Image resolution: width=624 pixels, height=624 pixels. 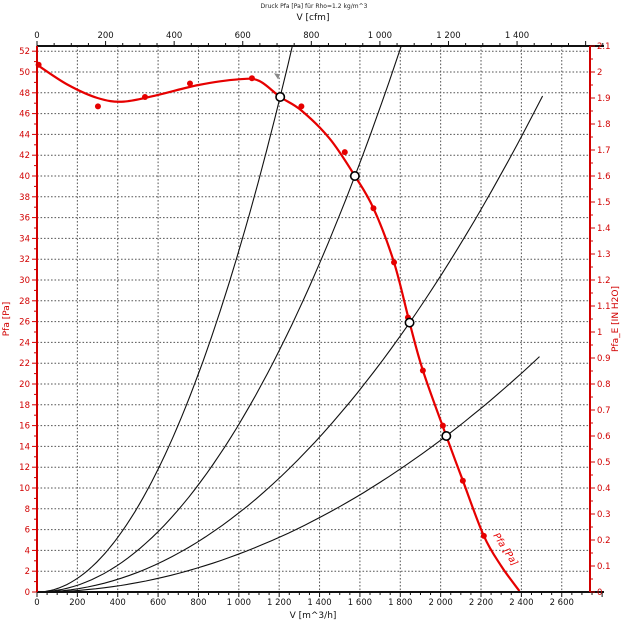 What do you see at coordinates (24, 73) in the screenshot?
I see `left-axis-tick-label: 50` at bounding box center [24, 73].